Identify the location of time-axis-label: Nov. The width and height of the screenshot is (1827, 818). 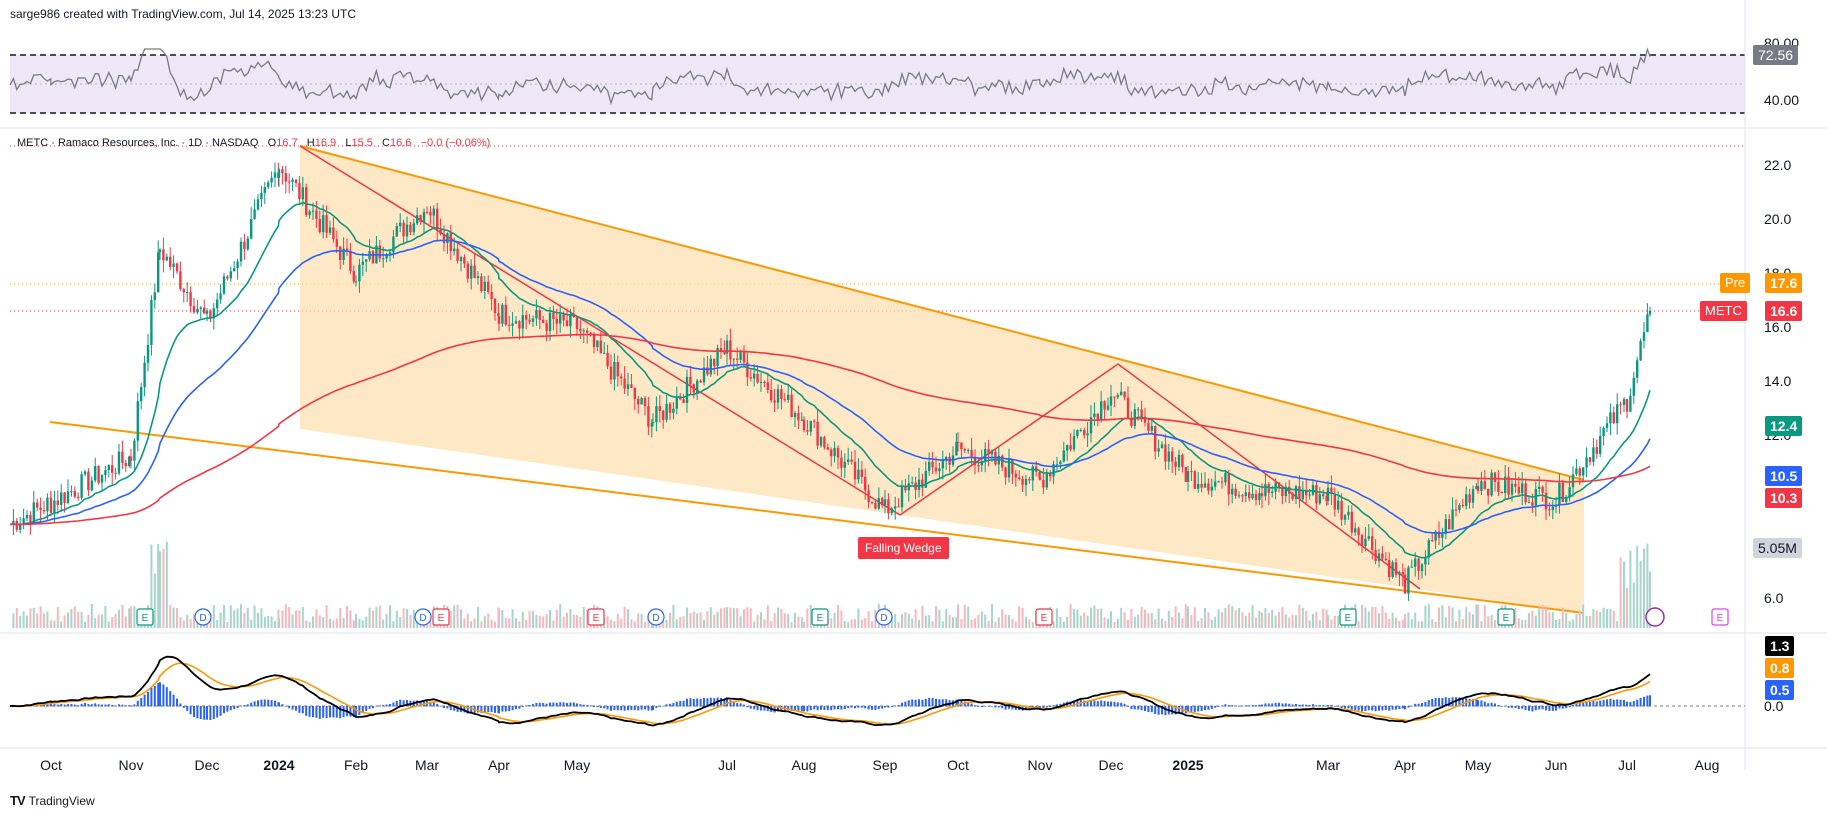
(131, 765).